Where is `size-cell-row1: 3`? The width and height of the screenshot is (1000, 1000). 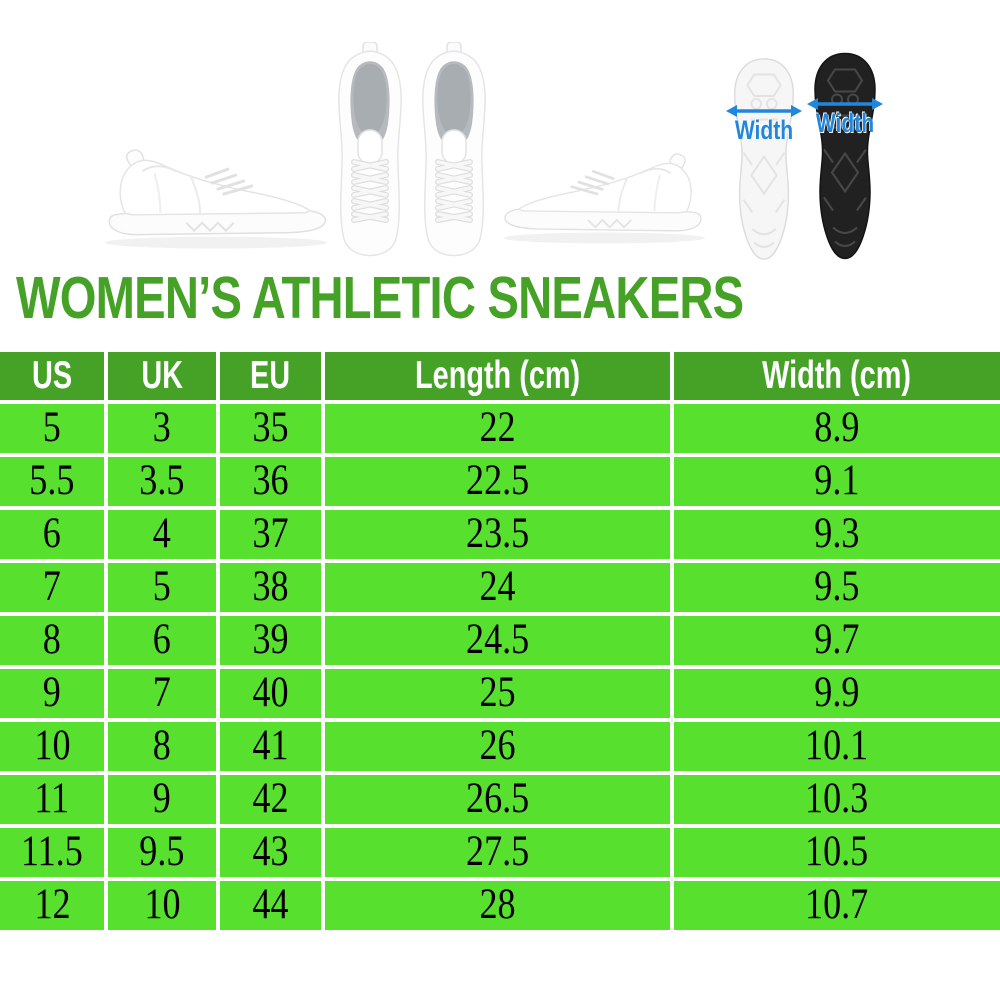 size-cell-row1: 3 is located at coordinates (162, 428).